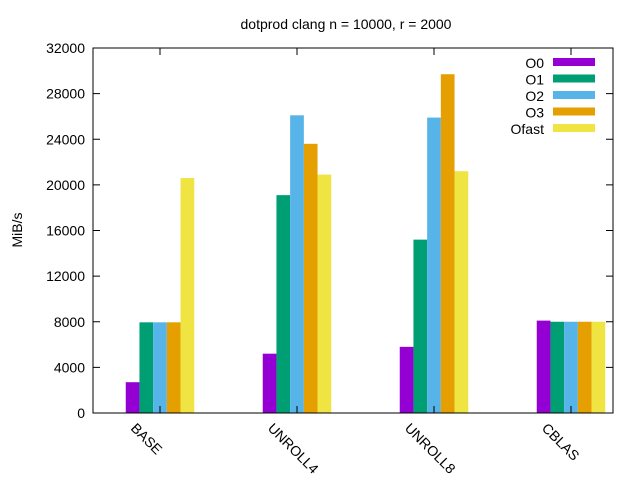 This screenshot has width=640, height=485. Describe the element at coordinates (434, 265) in the screenshot. I see `bar-o2-unroll8` at that location.